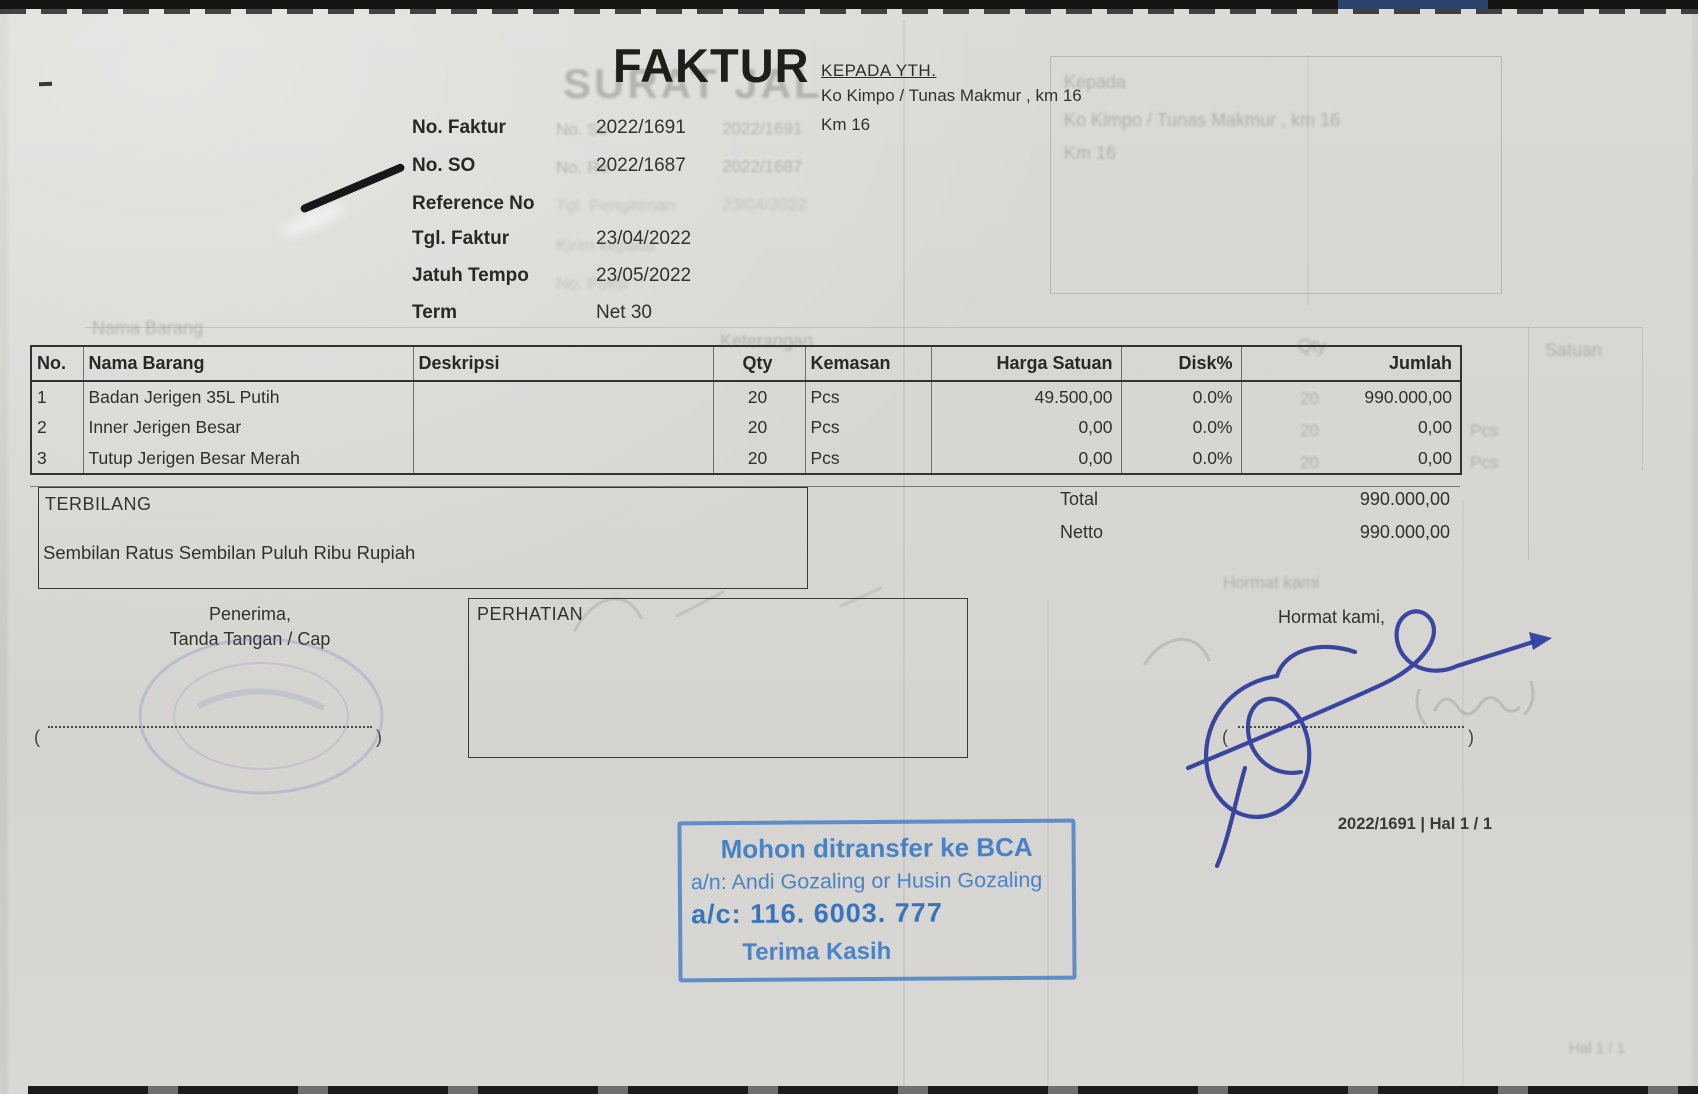  I want to click on cell-no: 1, so click(42, 396).